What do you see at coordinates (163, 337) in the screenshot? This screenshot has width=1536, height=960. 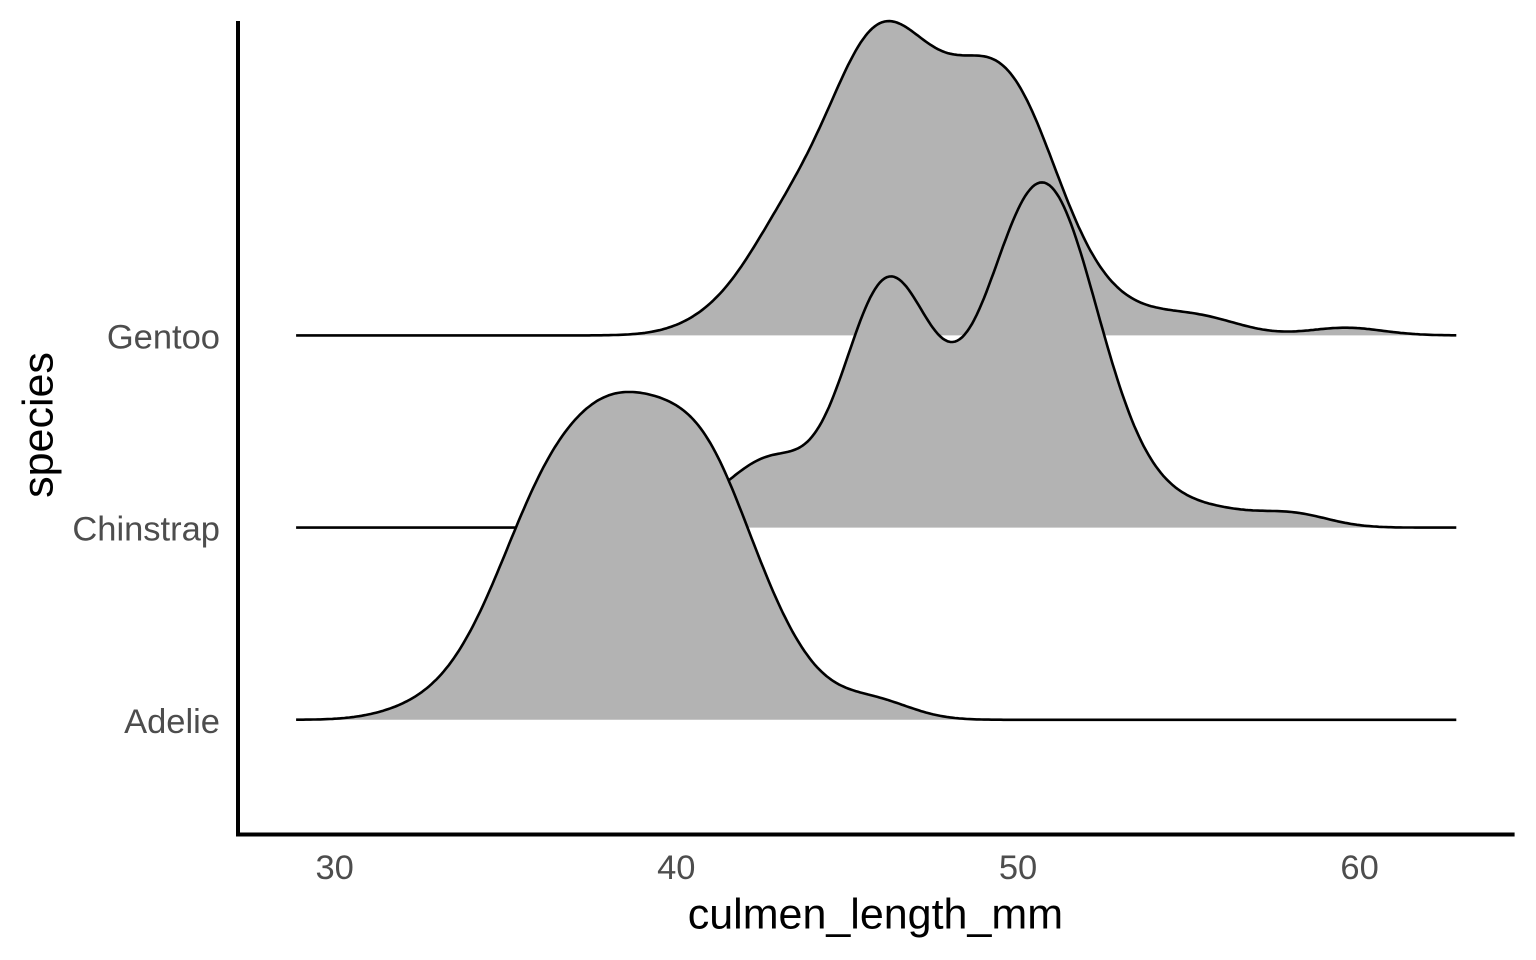 I see `svg-text: Gentoo` at bounding box center [163, 337].